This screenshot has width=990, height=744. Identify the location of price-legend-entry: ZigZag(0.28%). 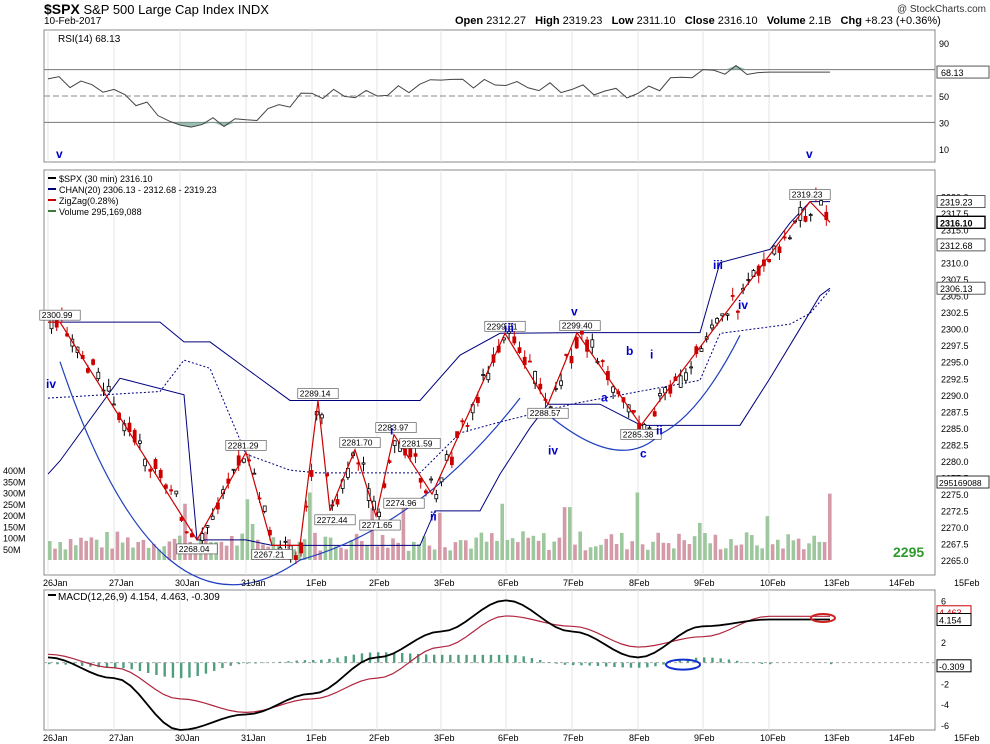
(89, 201).